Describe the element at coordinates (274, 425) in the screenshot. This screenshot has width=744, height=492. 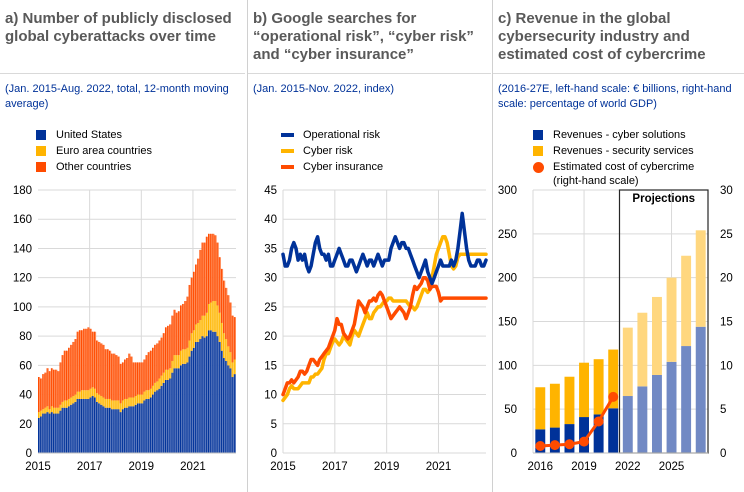
I see `y-tick-label: 5` at that location.